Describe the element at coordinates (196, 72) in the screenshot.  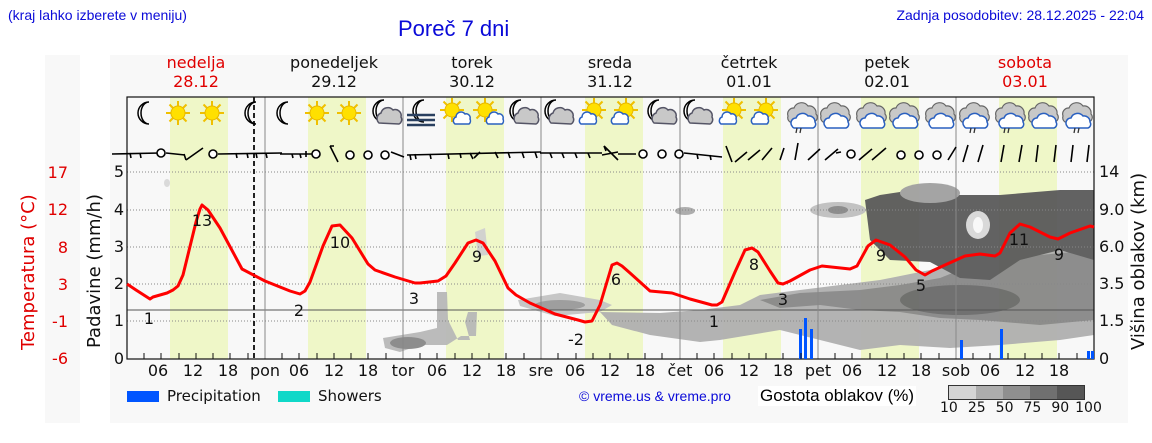
I see `day-header-1: nedelja 28.12` at that location.